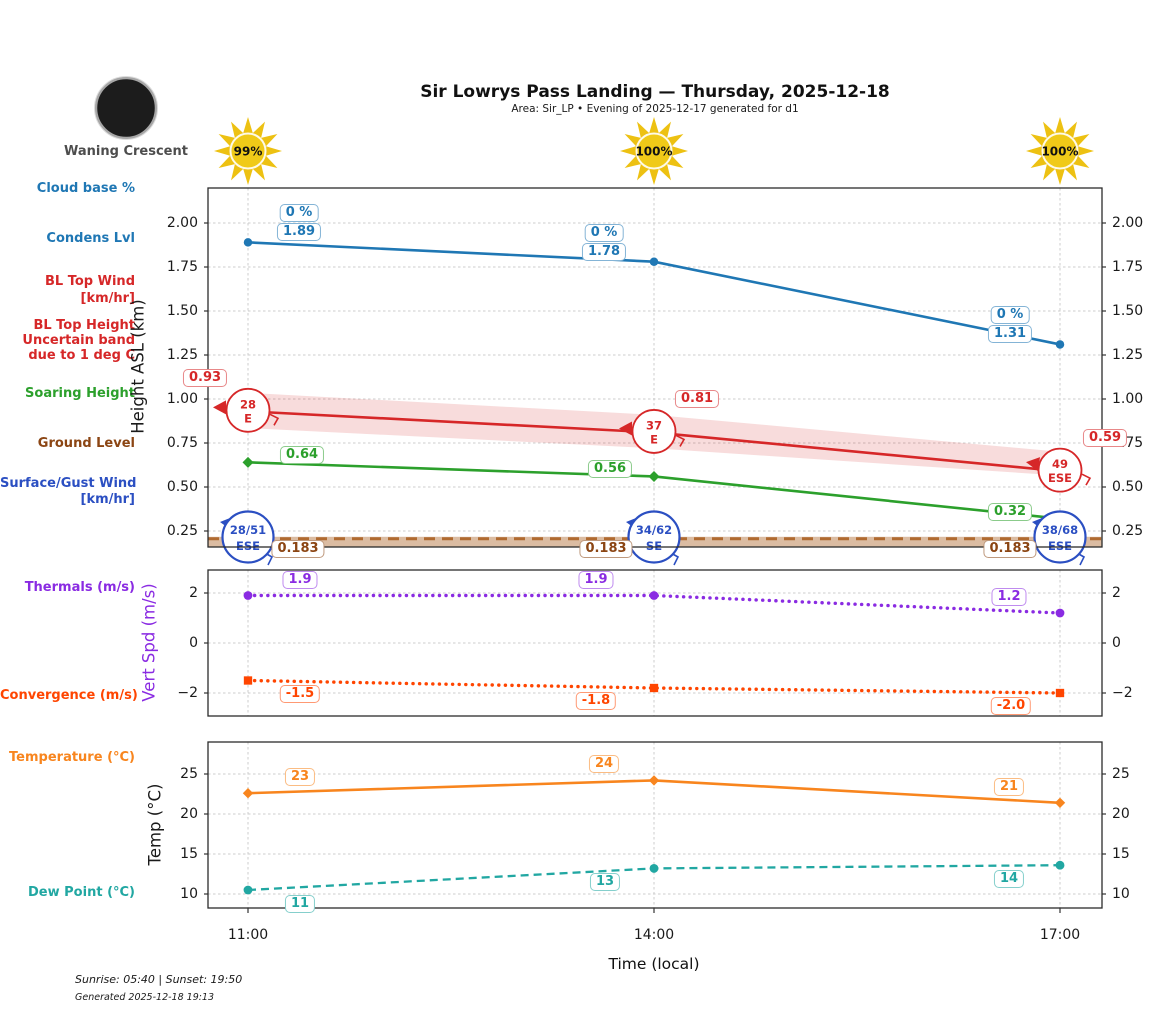 The width and height of the screenshot is (1156, 1011). What do you see at coordinates (654, 530) in the screenshot?
I see `wind-speed-surface: 34/62` at bounding box center [654, 530].